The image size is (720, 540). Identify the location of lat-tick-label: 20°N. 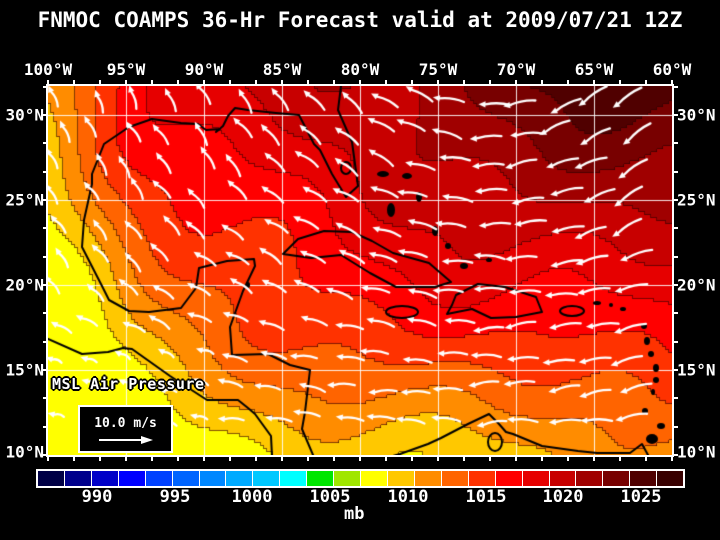
(696, 285).